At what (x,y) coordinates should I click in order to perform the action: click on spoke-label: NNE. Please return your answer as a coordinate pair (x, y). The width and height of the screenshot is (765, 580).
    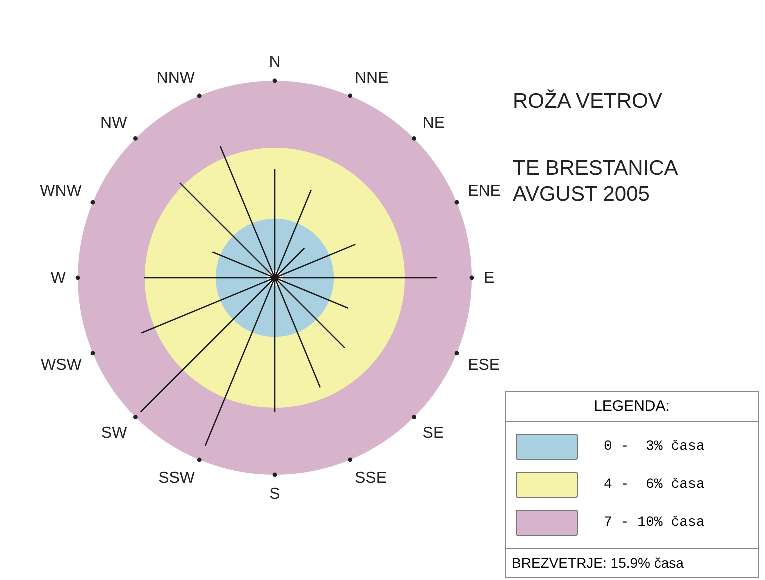
    Looking at the image, I should click on (371, 78).